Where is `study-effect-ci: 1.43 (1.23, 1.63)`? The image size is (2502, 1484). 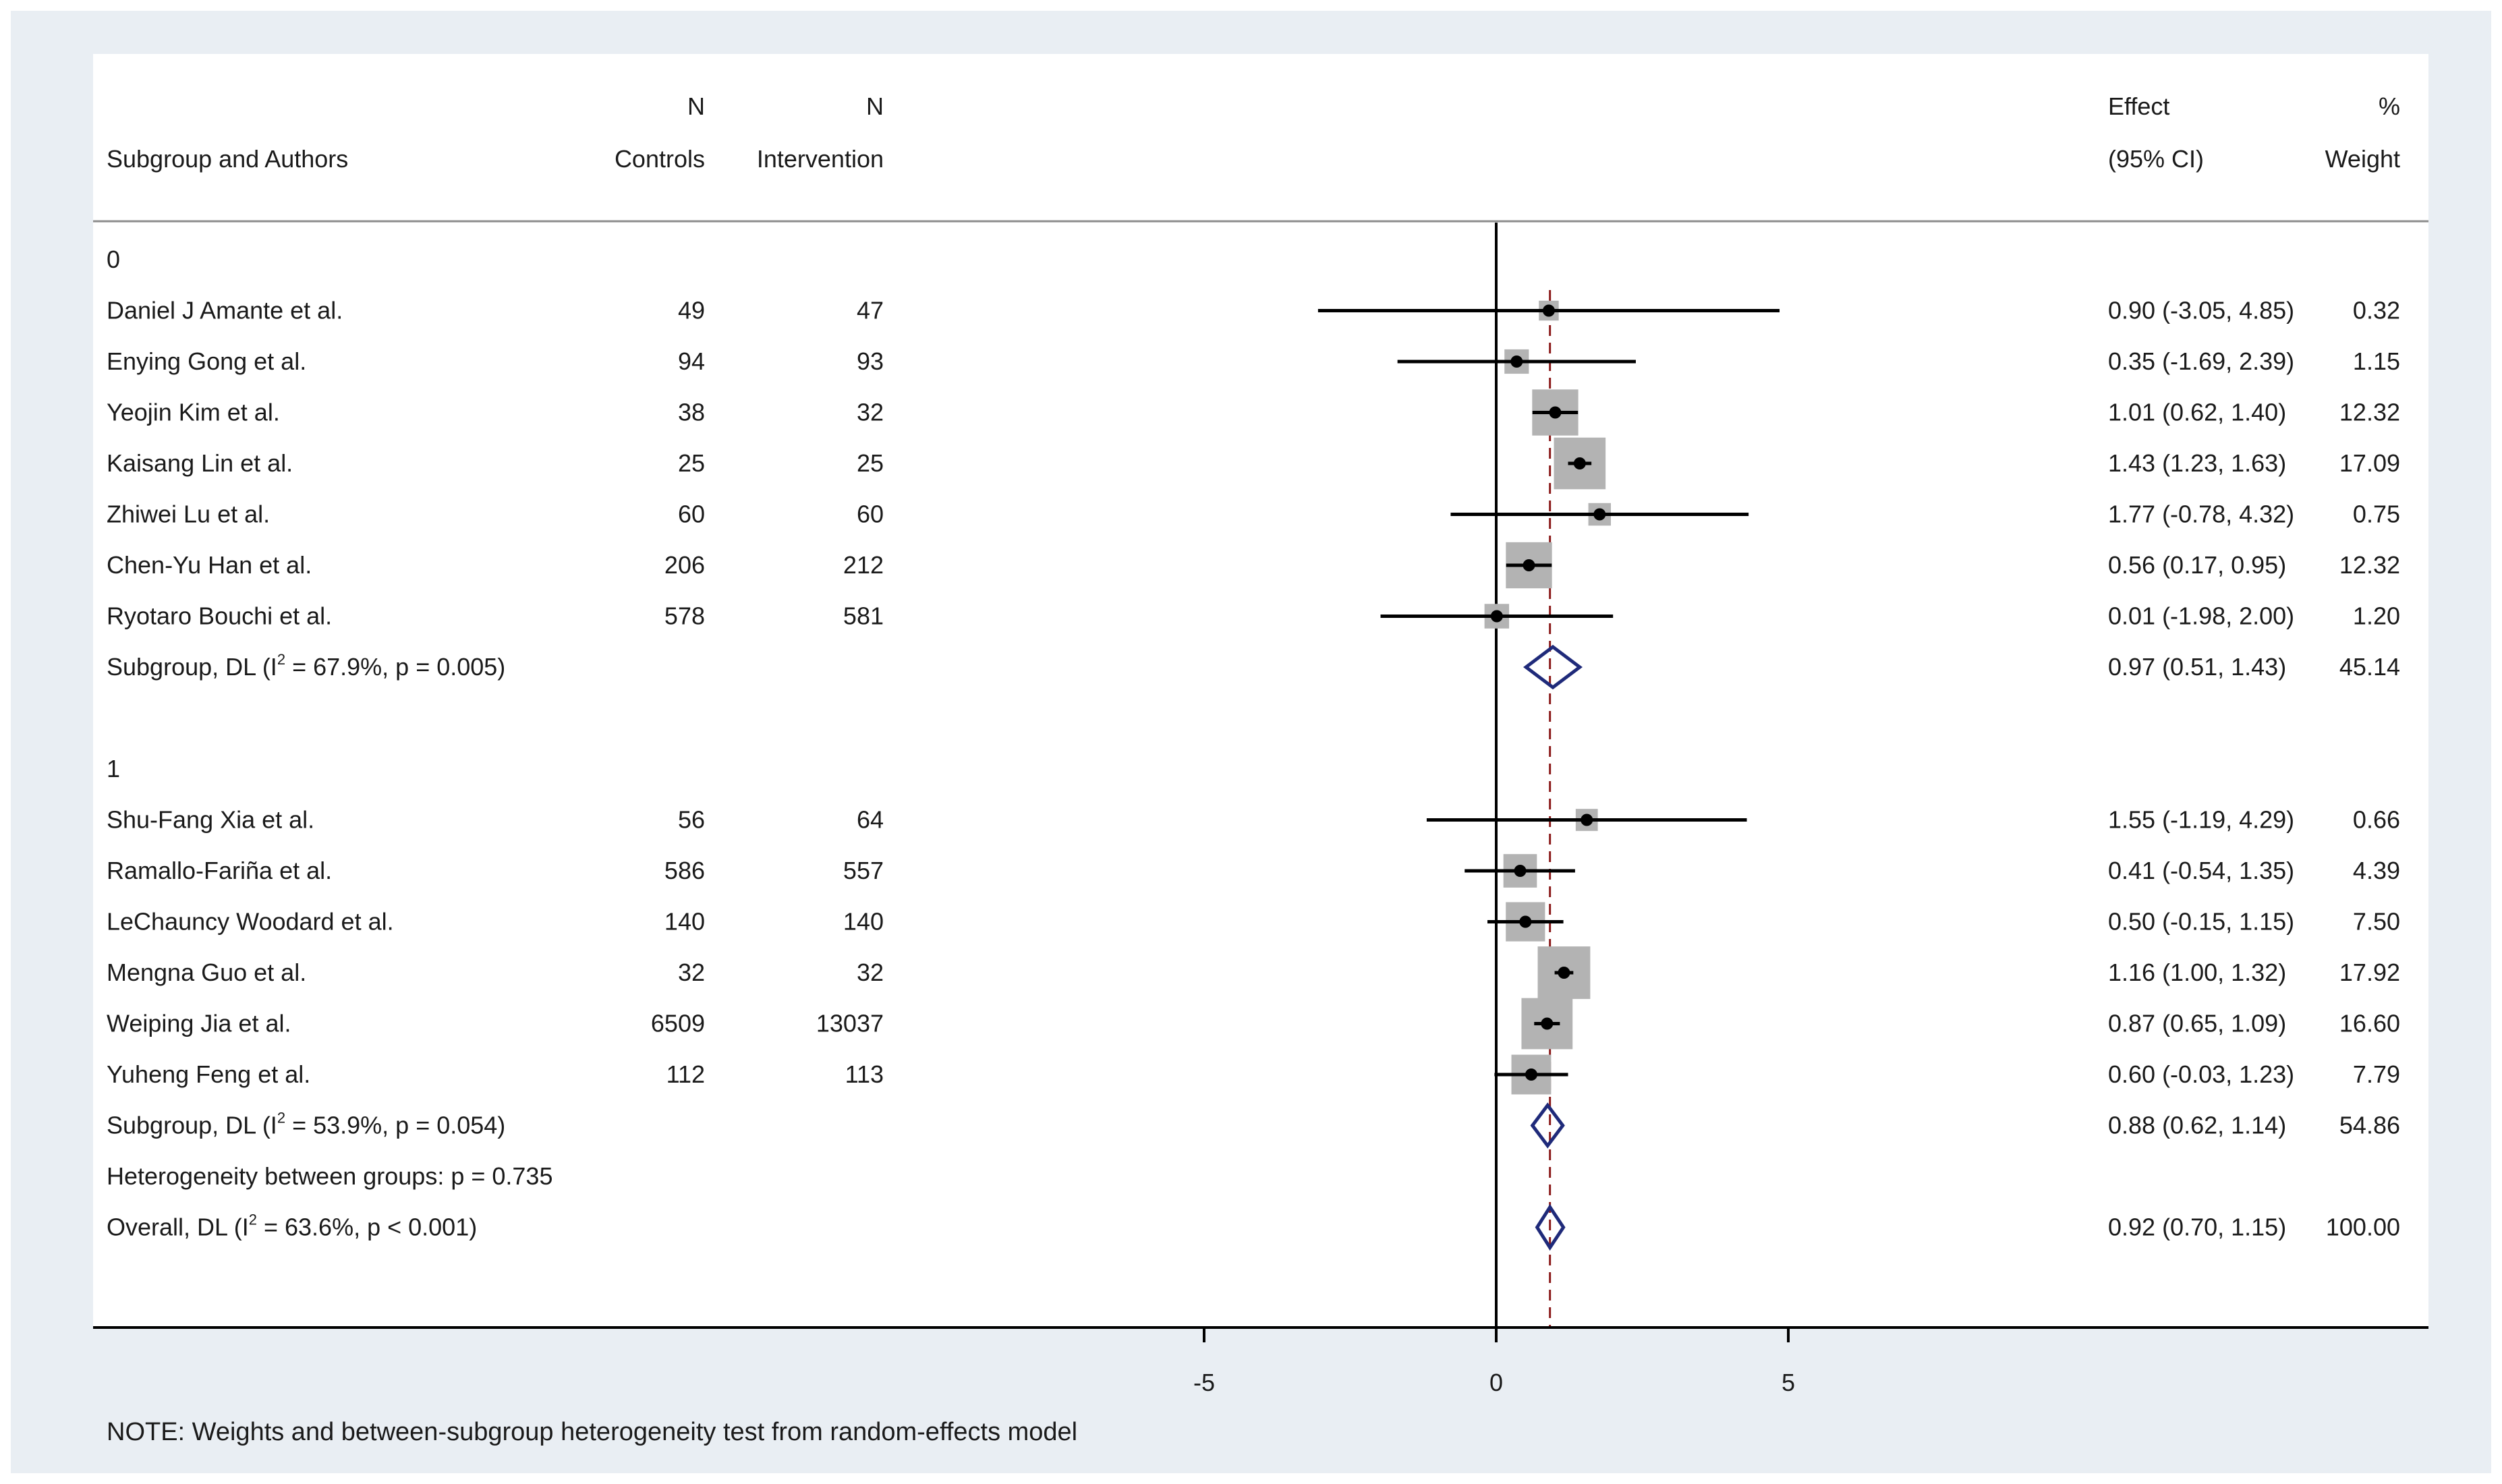 study-effect-ci: 1.43 (1.23, 1.63) is located at coordinates (2197, 463).